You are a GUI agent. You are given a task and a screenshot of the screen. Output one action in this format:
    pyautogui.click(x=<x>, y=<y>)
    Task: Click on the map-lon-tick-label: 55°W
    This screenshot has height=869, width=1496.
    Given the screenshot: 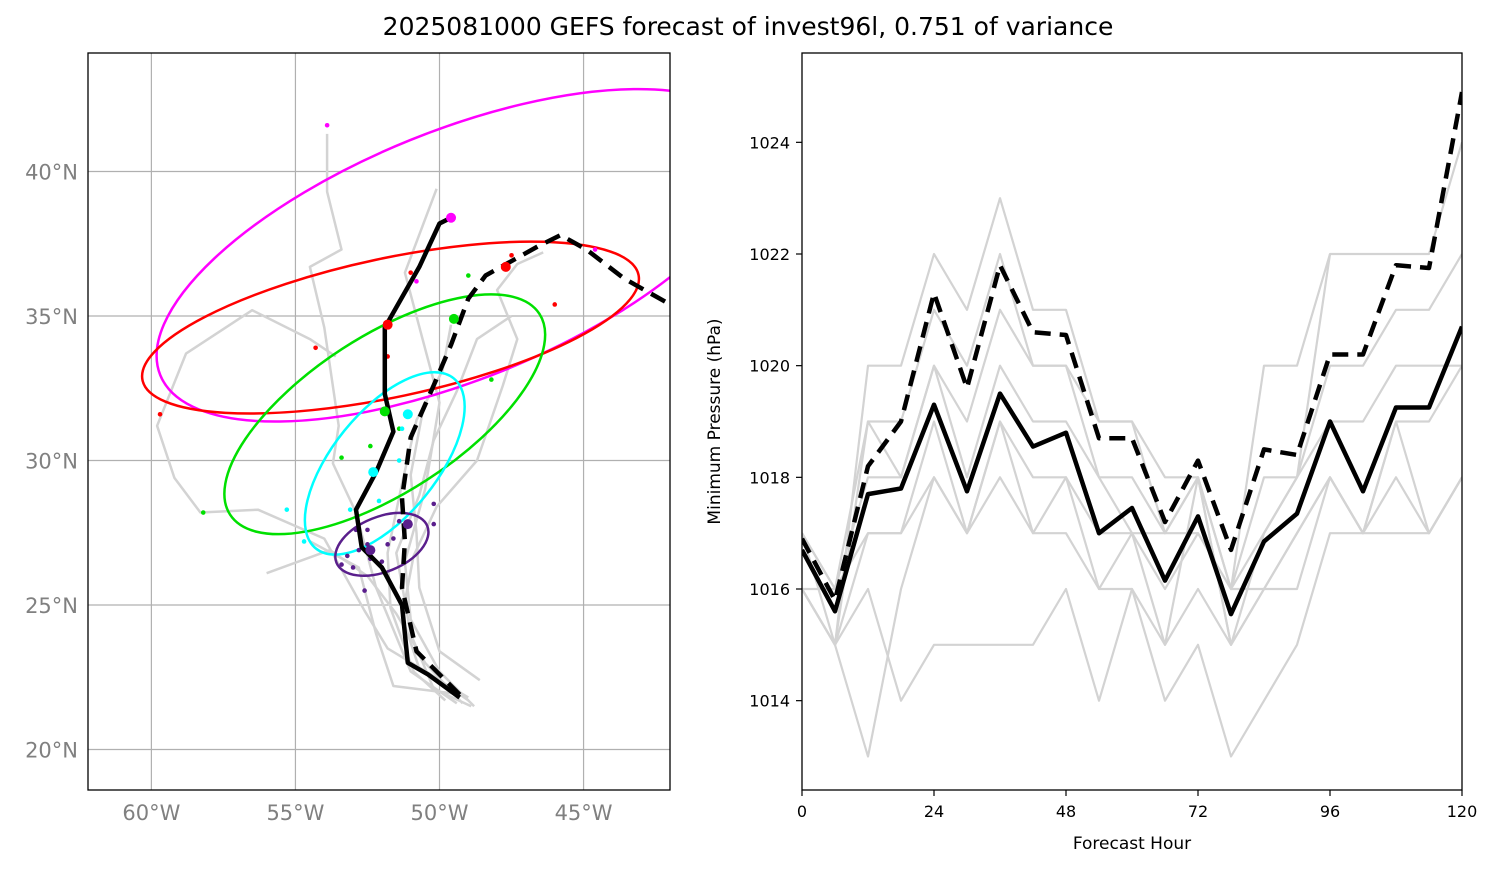 What is the action you would take?
    pyautogui.click(x=295, y=813)
    